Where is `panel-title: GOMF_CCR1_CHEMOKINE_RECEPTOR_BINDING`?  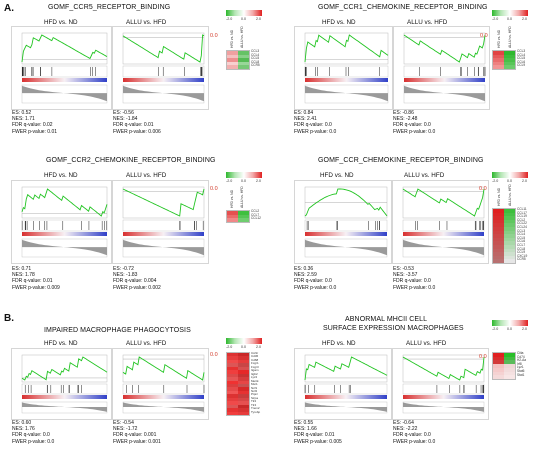
panel-title: GOMF_CCR1_CHEMOKINE_RECEPTOR_BINDING is located at coordinates (403, 7).